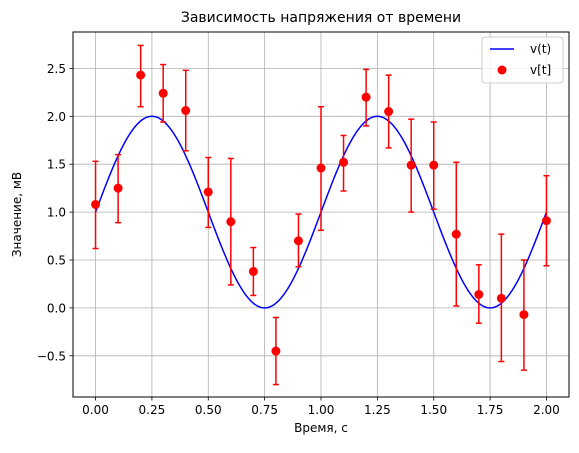 This screenshot has width=579, height=453. I want to click on y-tick-label: 0.0, so click(56, 308).